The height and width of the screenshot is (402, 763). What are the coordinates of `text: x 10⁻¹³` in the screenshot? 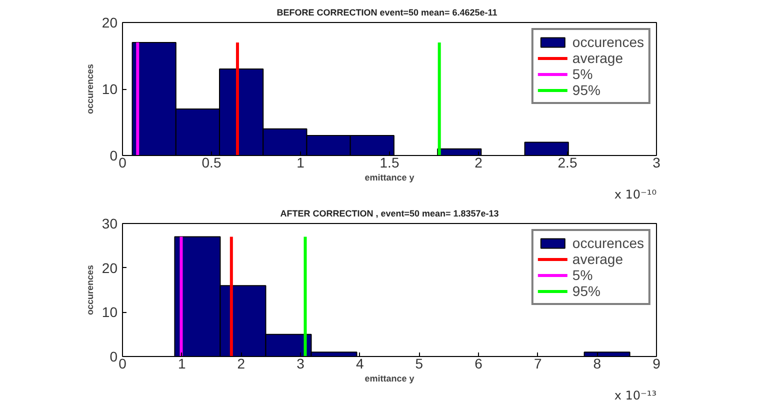 It's located at (635, 395).